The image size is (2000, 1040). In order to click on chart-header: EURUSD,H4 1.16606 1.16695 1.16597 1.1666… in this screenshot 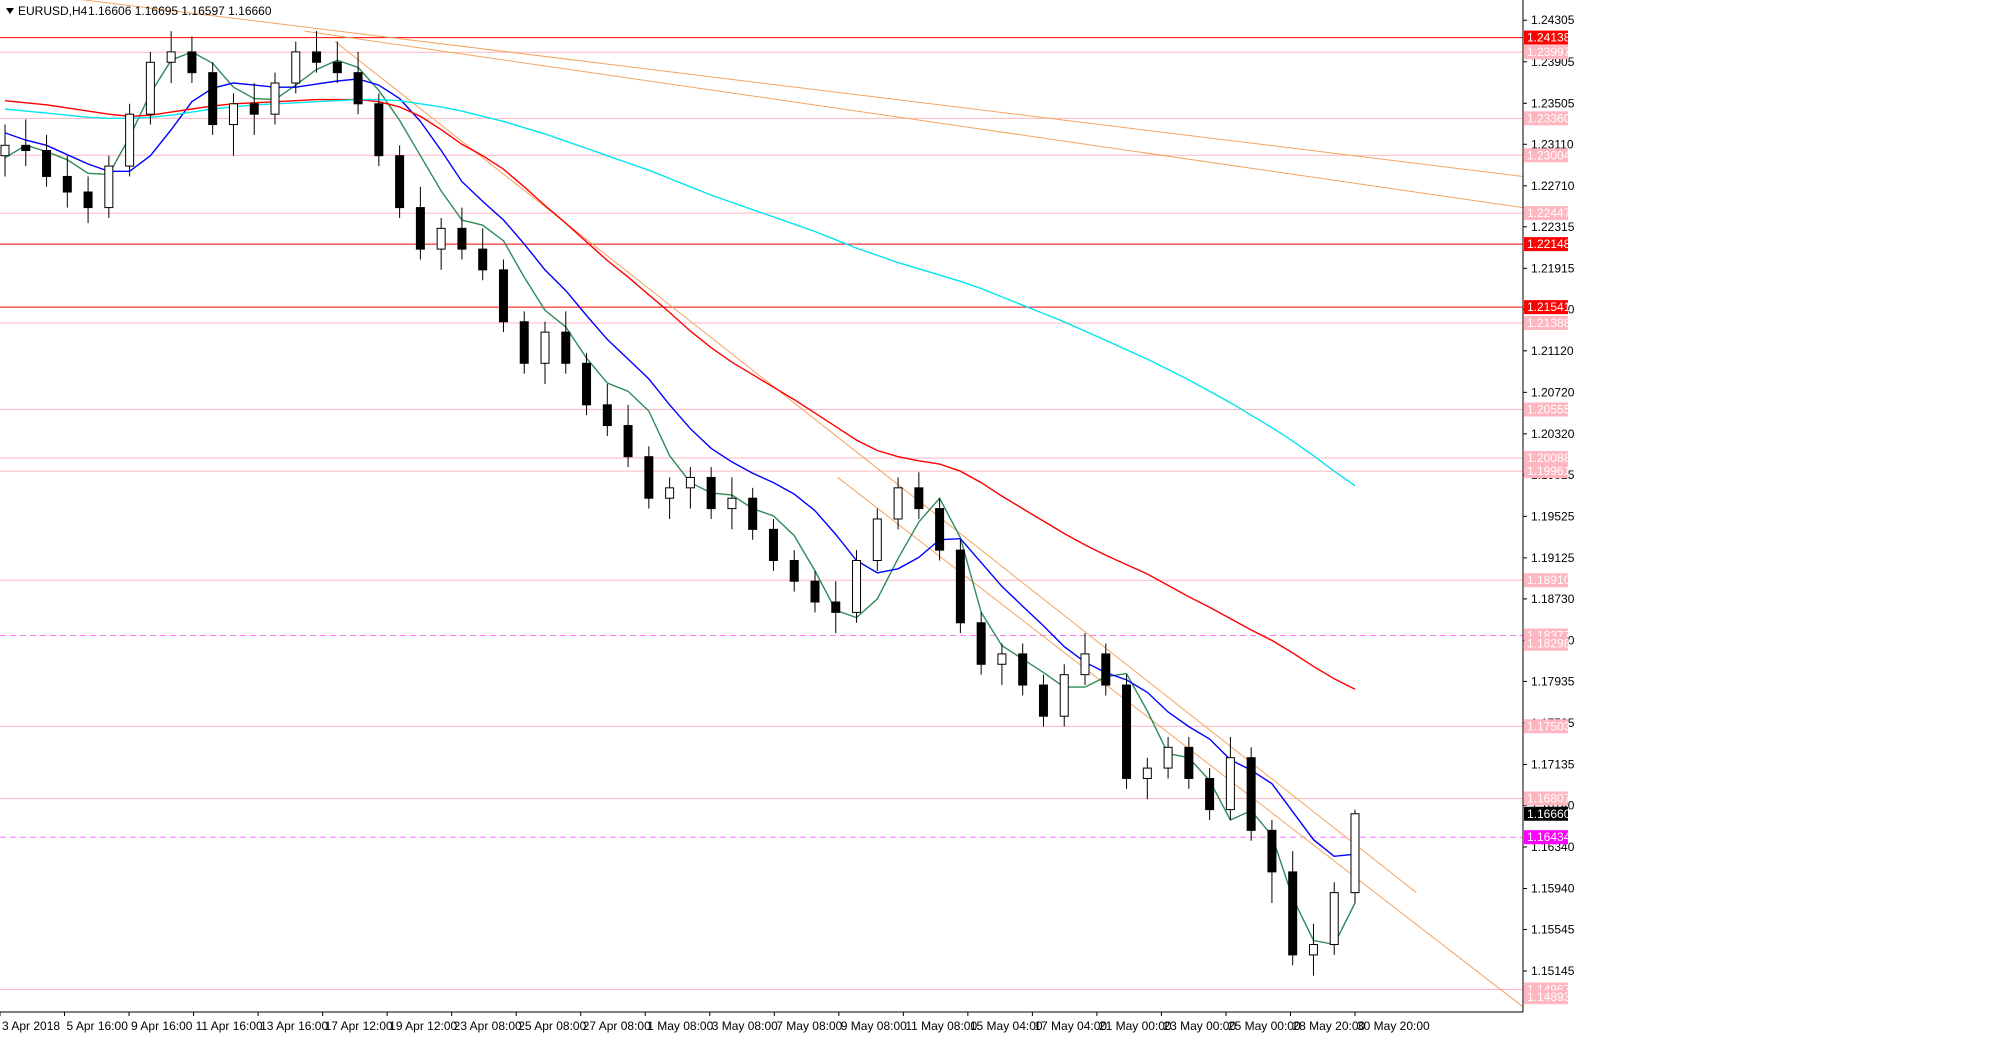, I will do `click(139, 11)`.